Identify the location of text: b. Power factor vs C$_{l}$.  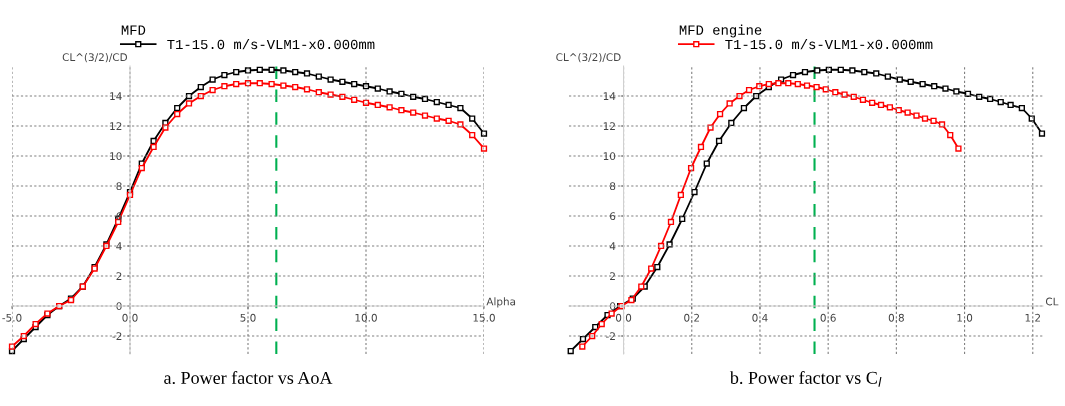
(805, 378).